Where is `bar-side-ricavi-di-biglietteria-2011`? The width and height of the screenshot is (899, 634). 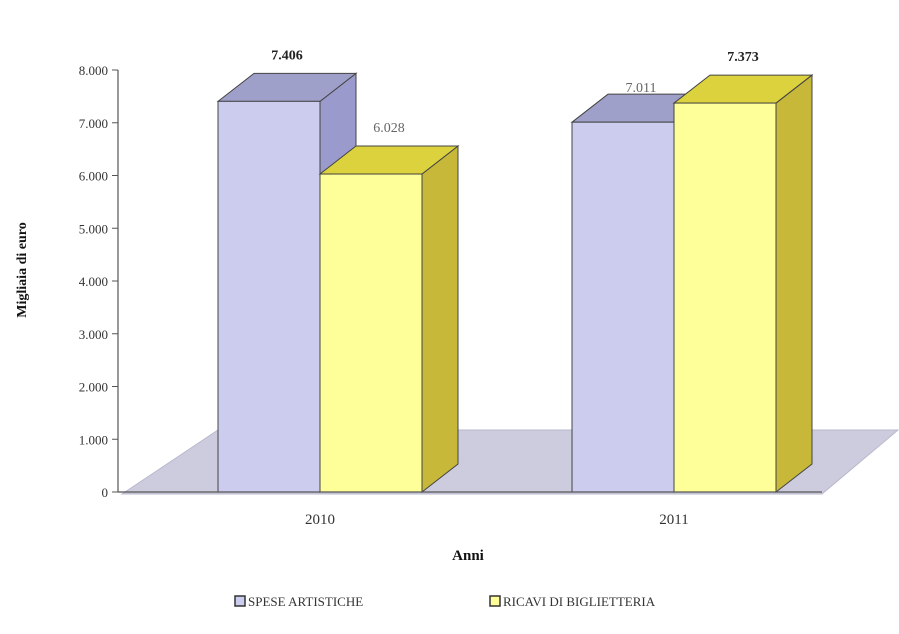
bar-side-ricavi-di-biglietteria-2011 is located at coordinates (794, 284).